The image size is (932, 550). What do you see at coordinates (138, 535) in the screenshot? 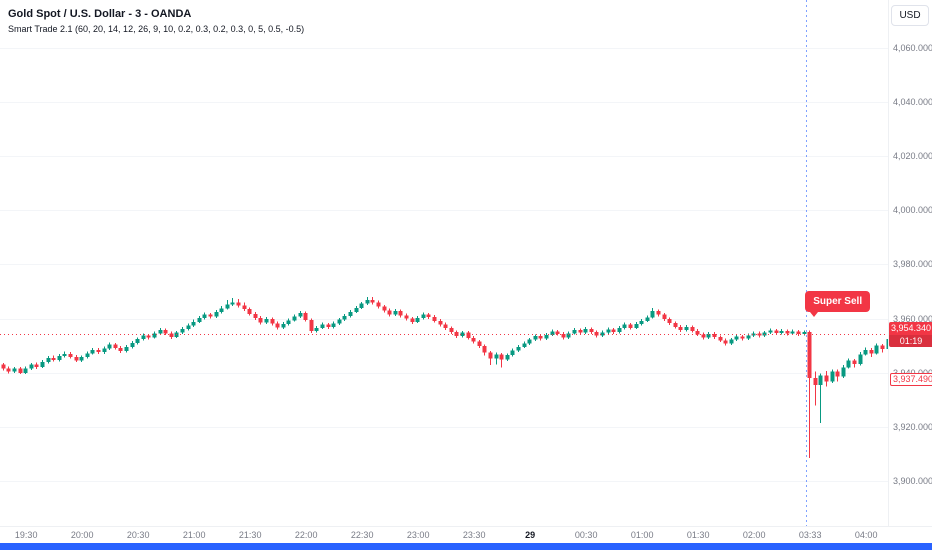
I see `time-tick-label: 20:30` at bounding box center [138, 535].